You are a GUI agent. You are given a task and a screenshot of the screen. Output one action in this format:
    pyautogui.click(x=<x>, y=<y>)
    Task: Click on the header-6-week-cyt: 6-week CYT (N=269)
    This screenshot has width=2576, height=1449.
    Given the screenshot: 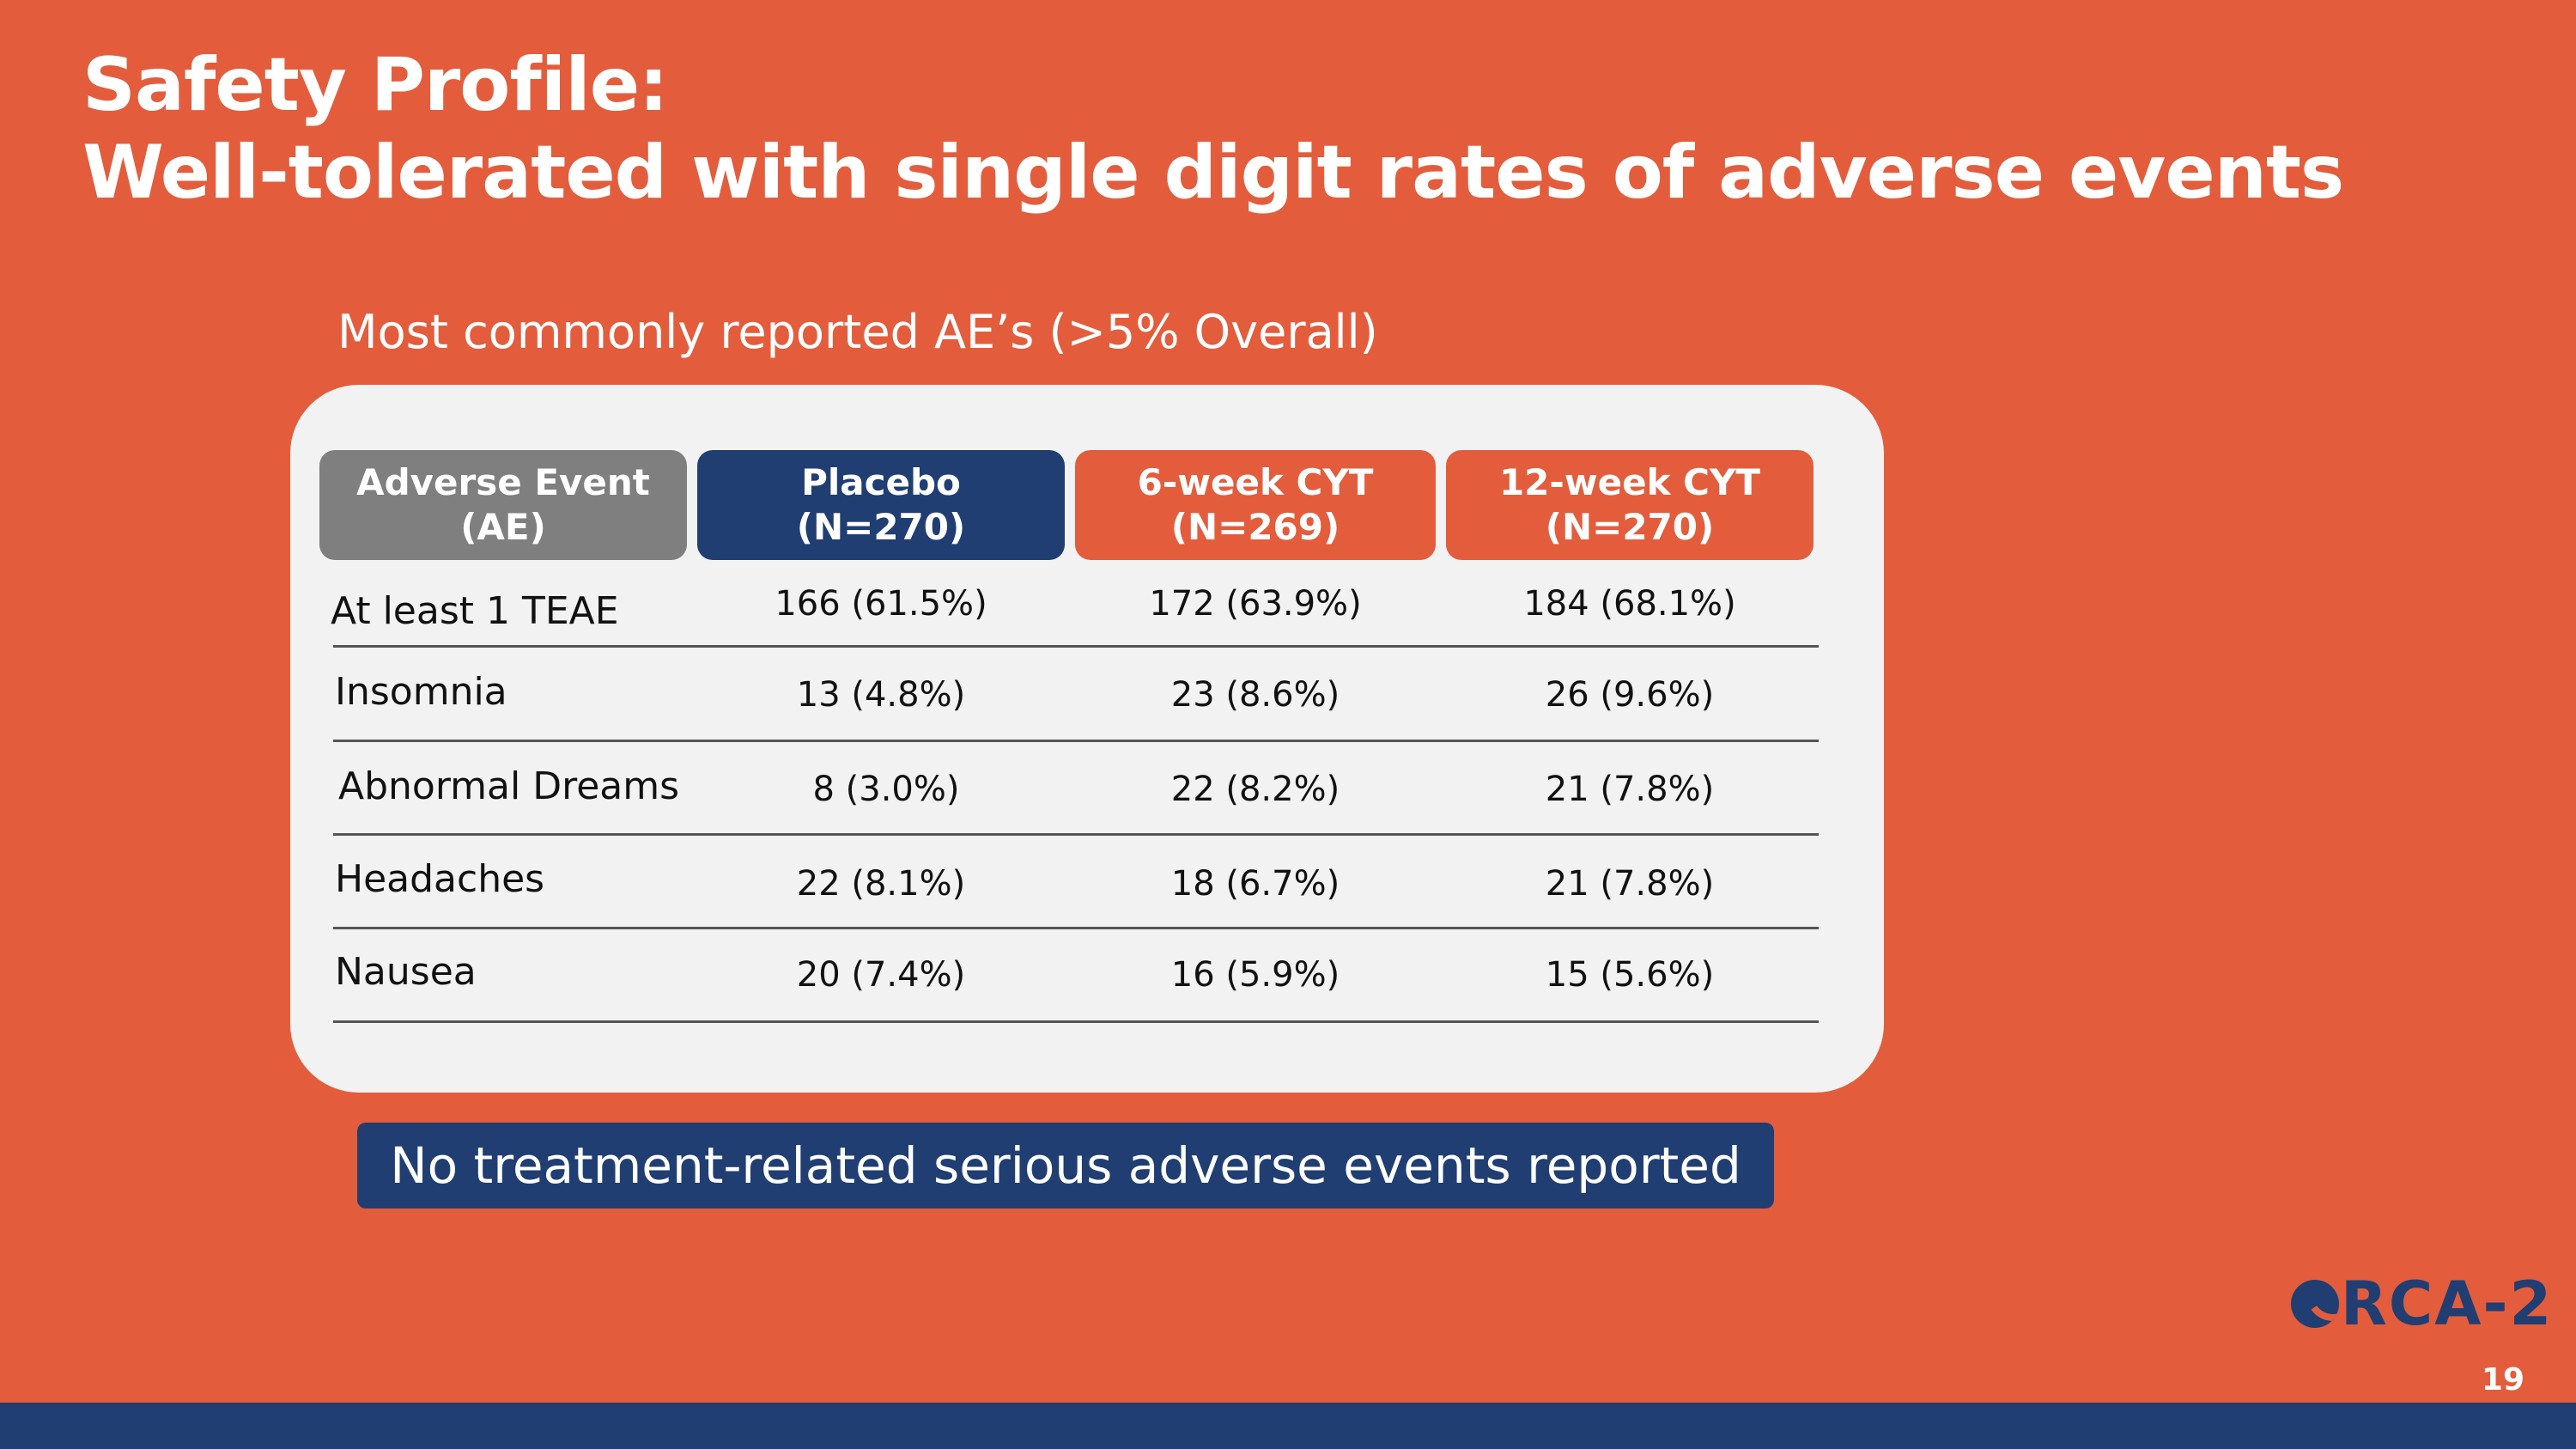 What is the action you would take?
    pyautogui.click(x=1255, y=505)
    